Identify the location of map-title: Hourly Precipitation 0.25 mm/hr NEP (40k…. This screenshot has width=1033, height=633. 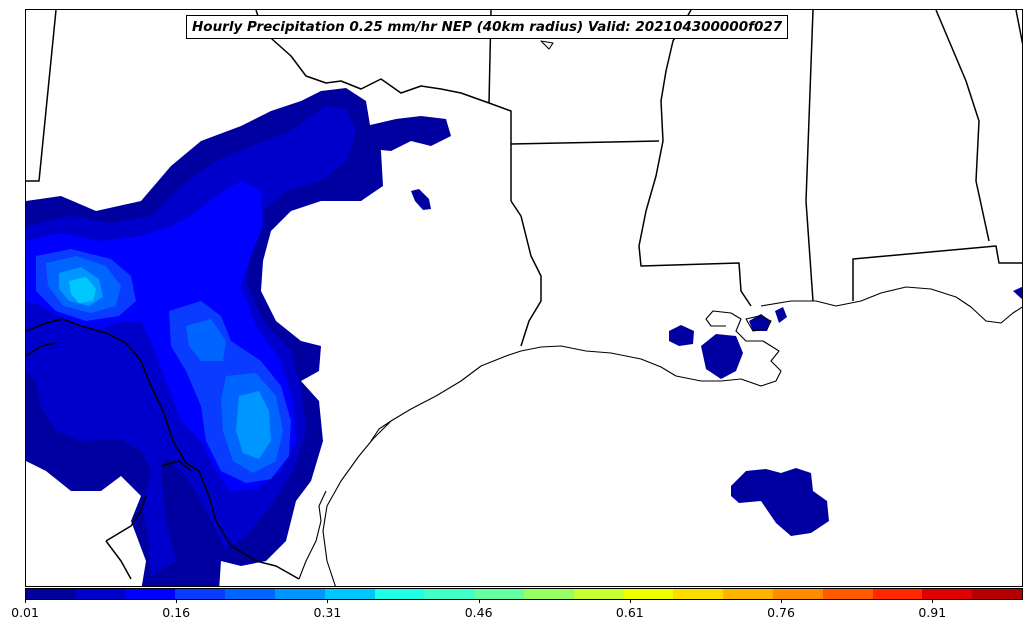
(487, 27).